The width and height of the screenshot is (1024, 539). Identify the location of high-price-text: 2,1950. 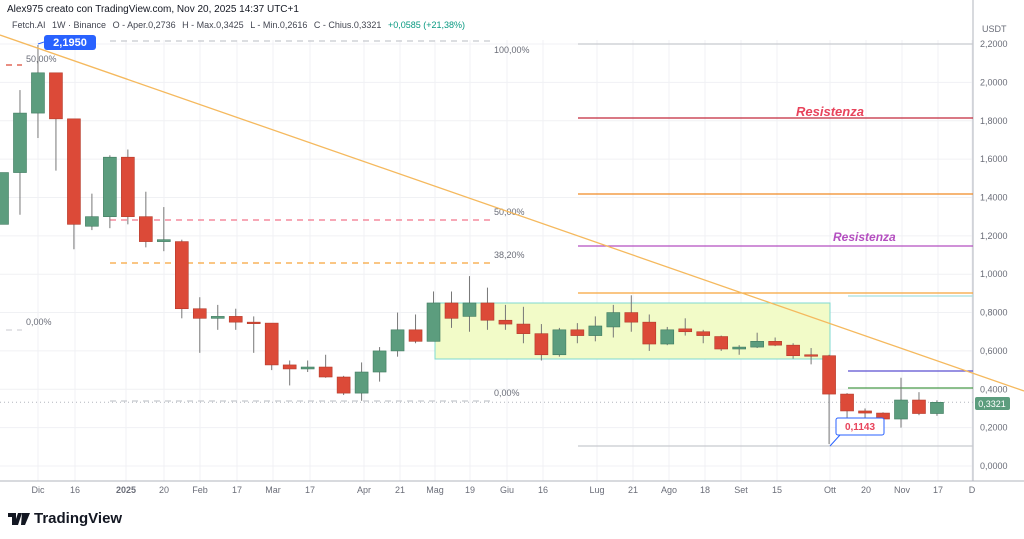
(70, 43).